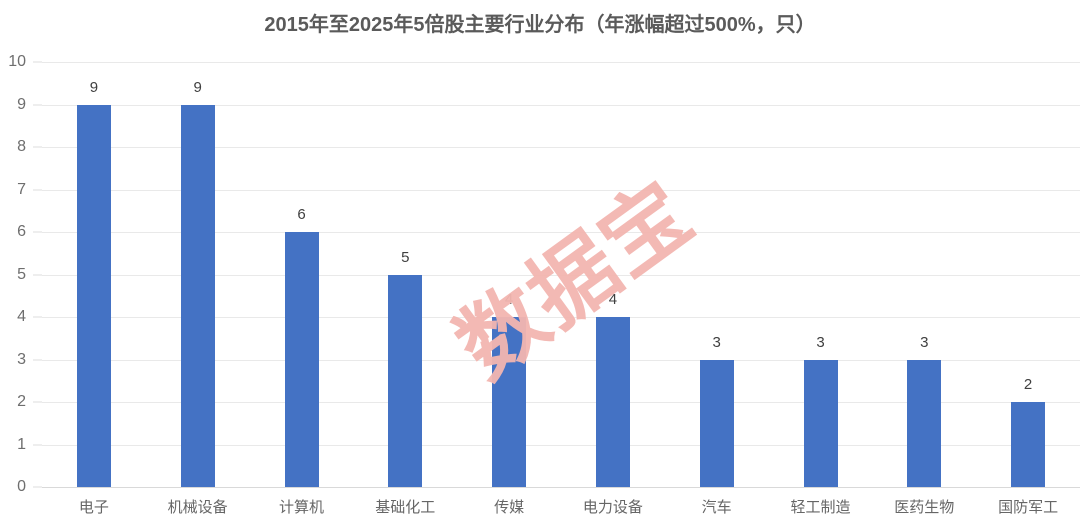  What do you see at coordinates (820, 507) in the screenshot?
I see `x-tick-label: 轻工制造` at bounding box center [820, 507].